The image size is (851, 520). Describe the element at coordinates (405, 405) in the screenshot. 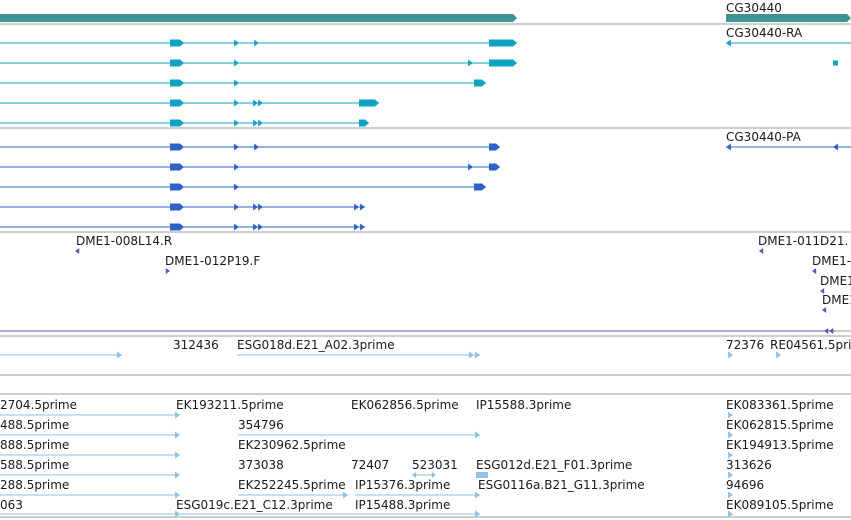

I see `est-label: EK062856.5prime` at that location.